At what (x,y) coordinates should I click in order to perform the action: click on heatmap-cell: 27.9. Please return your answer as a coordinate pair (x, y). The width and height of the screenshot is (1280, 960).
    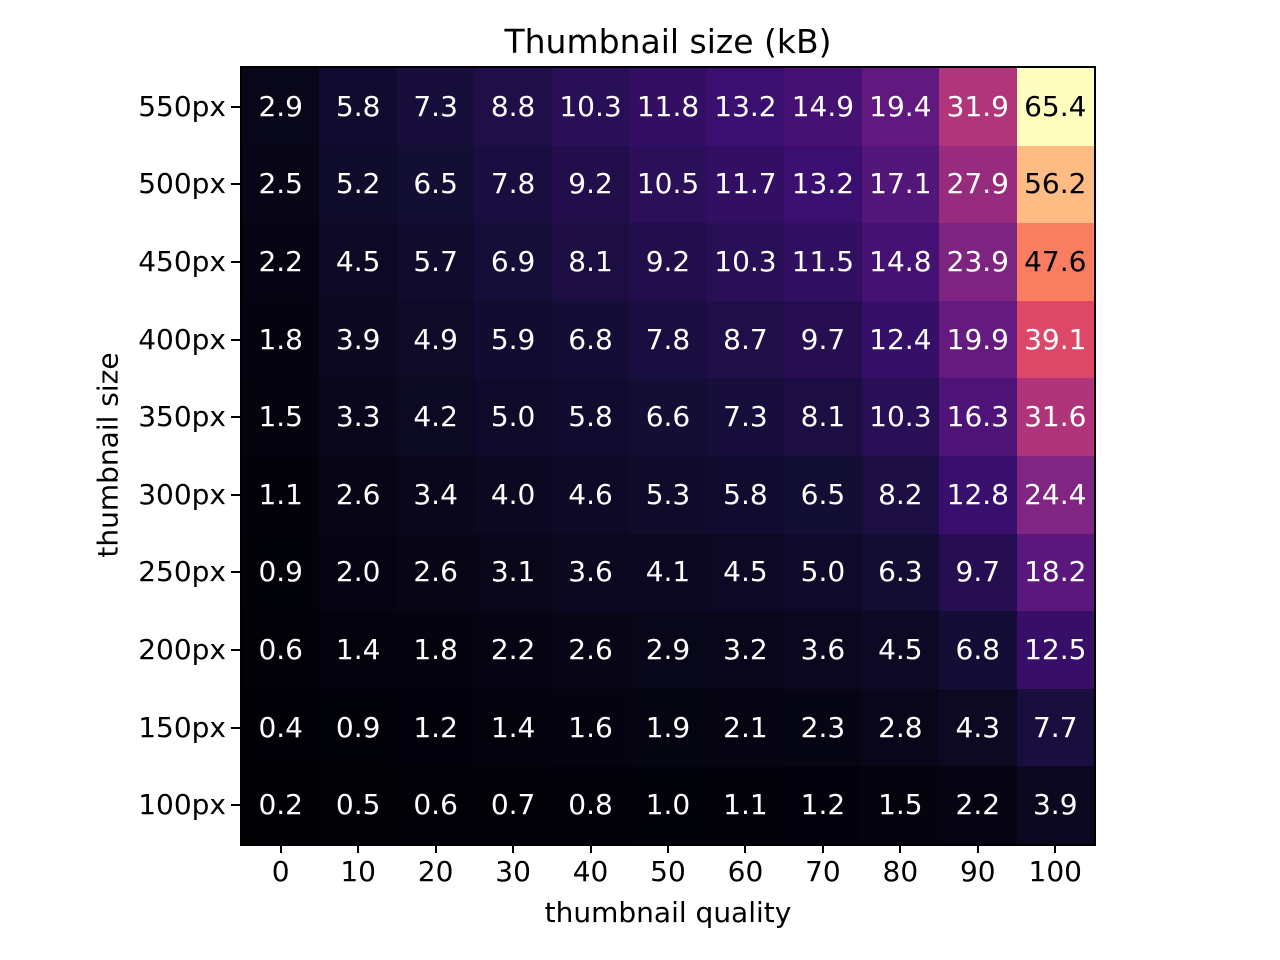
    Looking at the image, I should click on (978, 184).